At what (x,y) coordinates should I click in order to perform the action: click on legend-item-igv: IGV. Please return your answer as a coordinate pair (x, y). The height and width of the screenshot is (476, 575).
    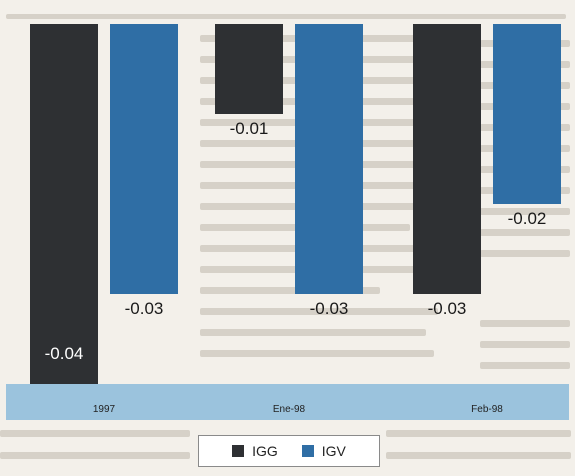
    Looking at the image, I should click on (323, 451).